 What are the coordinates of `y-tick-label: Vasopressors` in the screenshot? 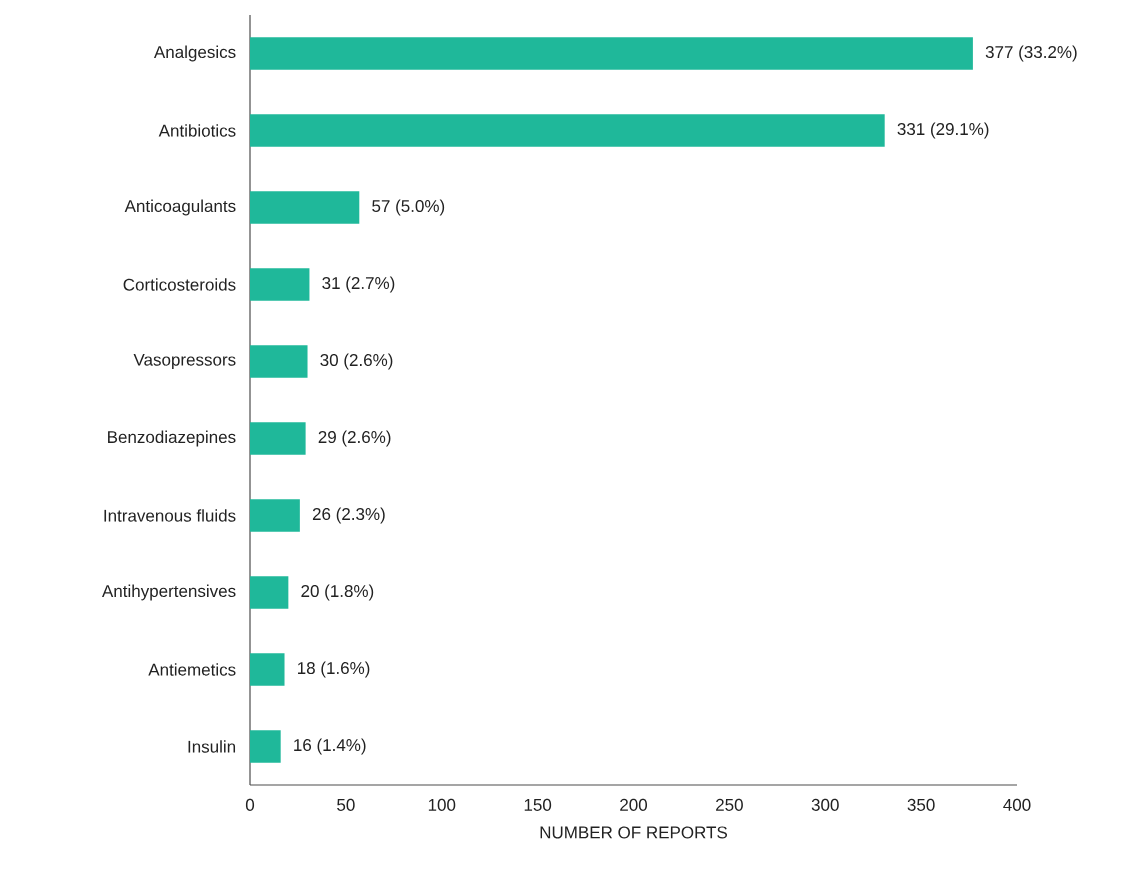 It's located at (184, 361).